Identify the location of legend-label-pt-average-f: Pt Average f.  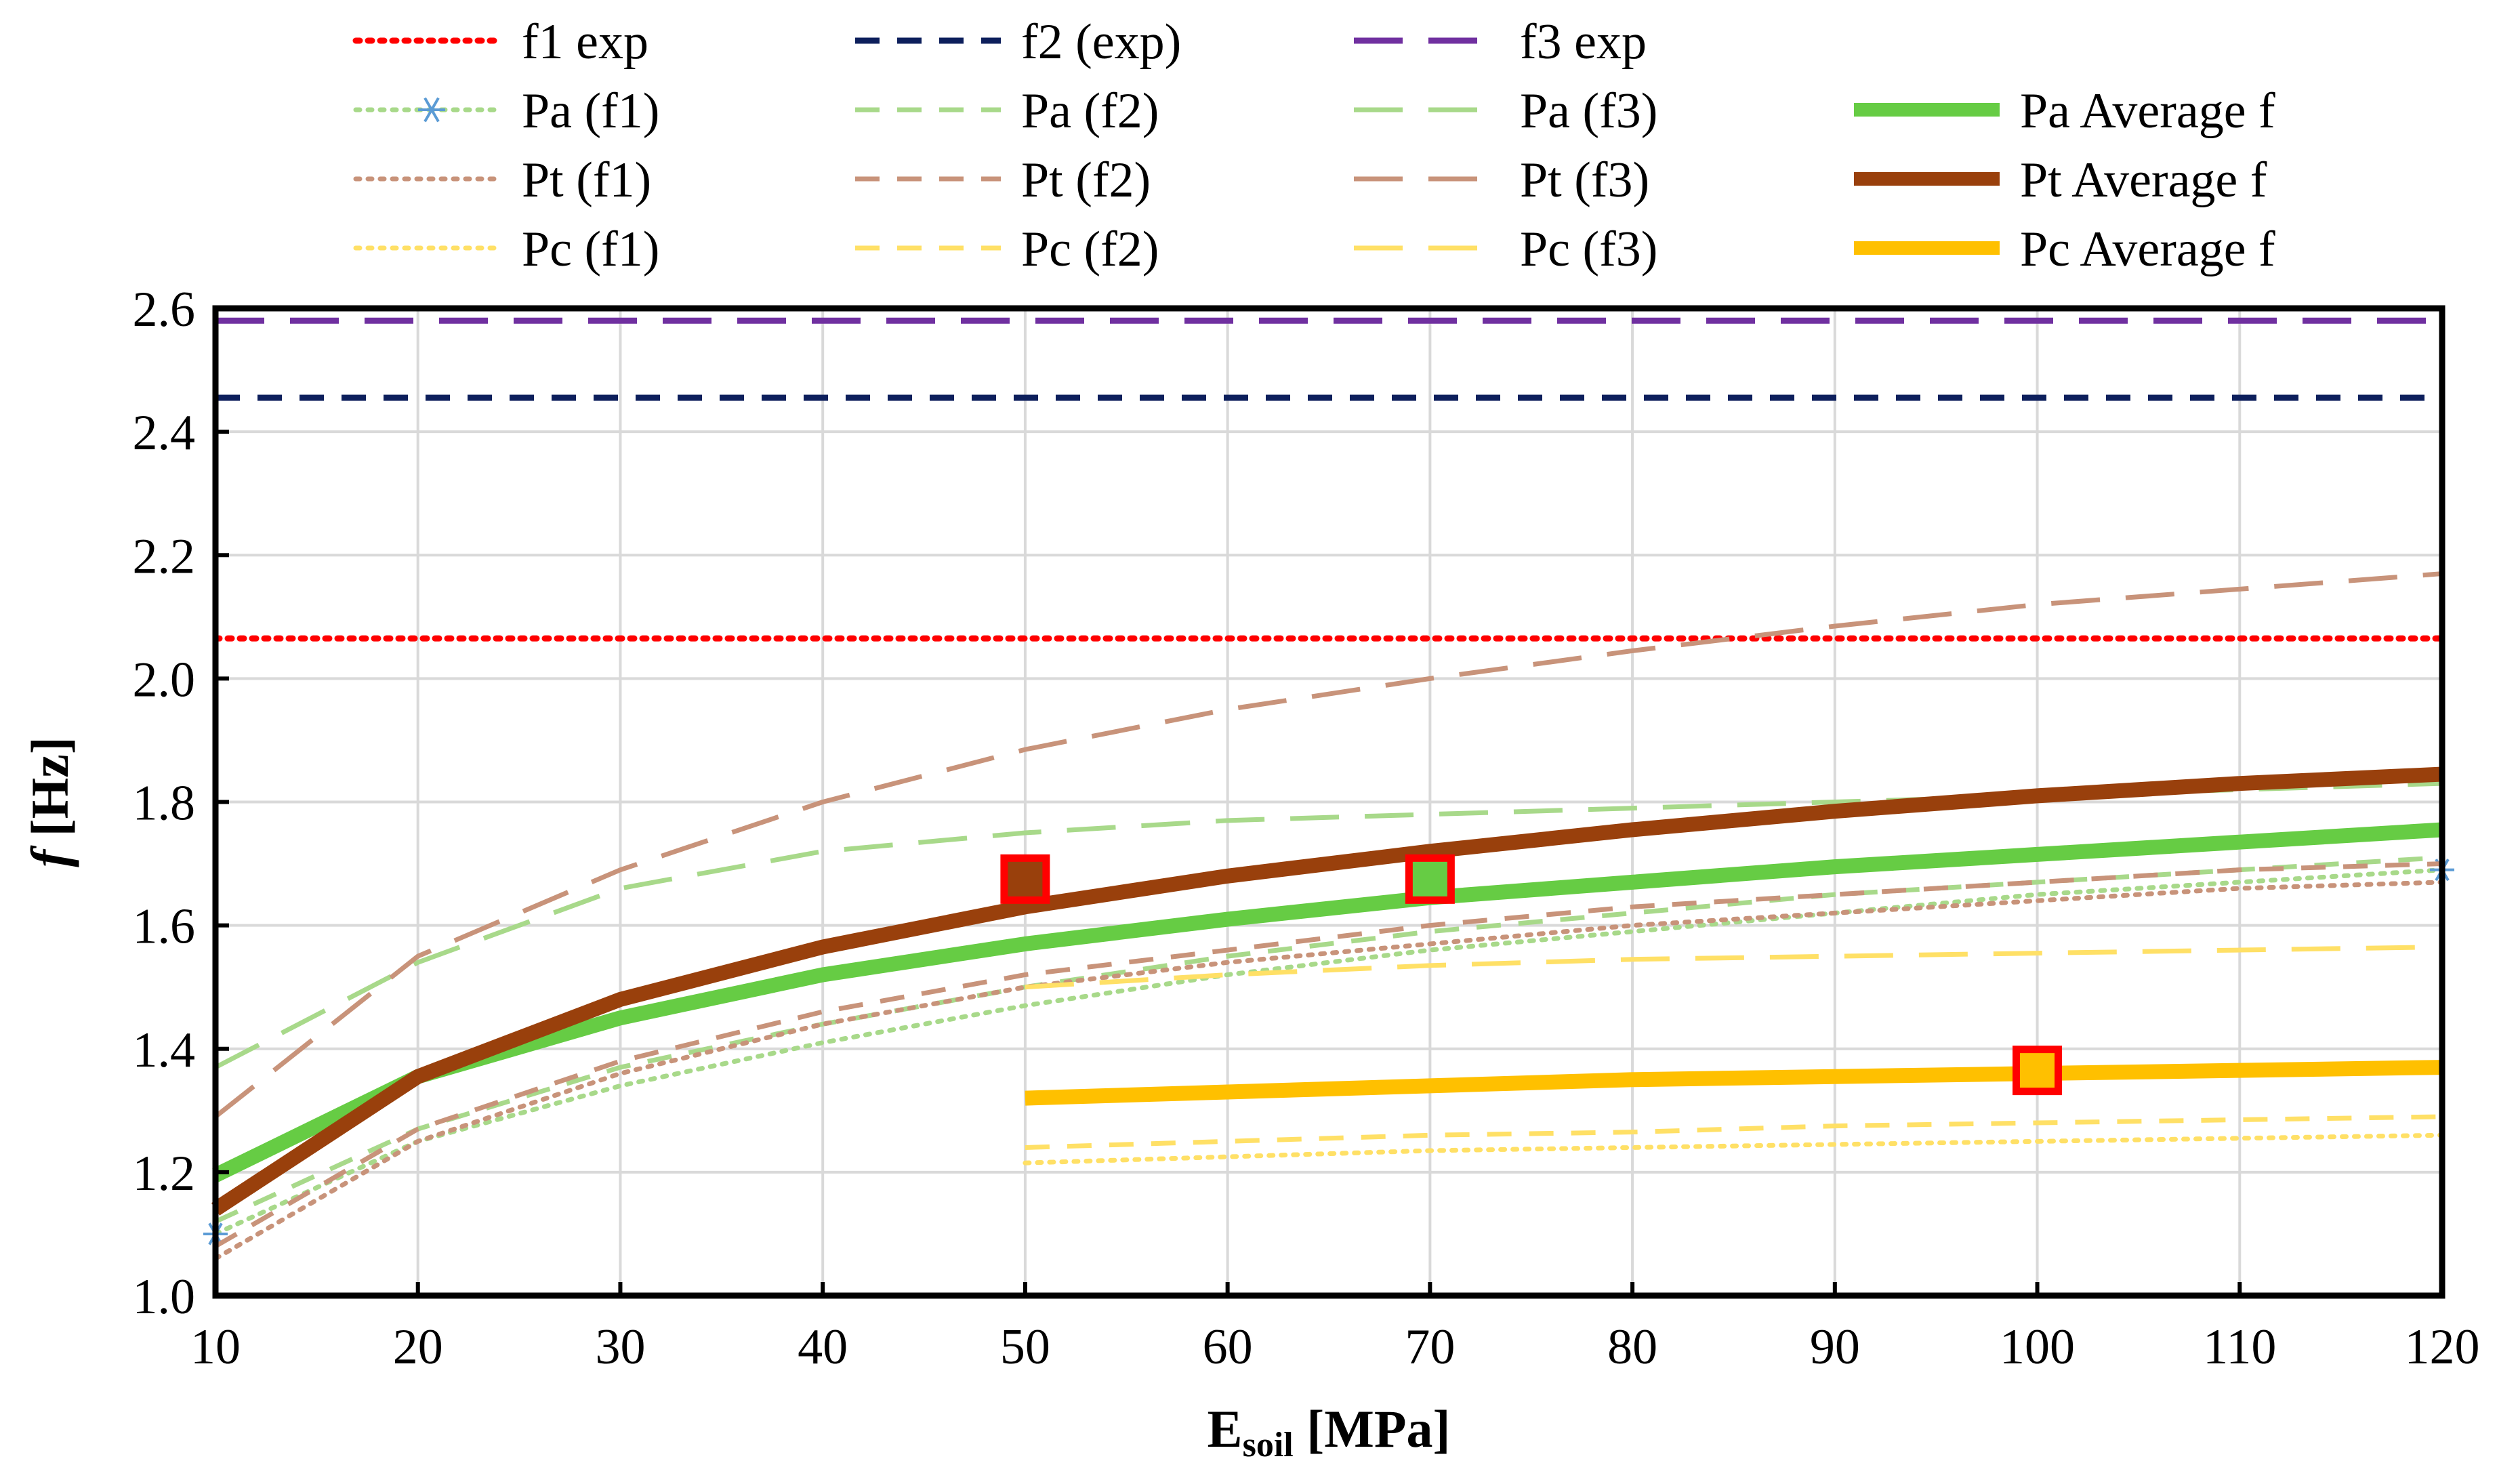
(2143, 180).